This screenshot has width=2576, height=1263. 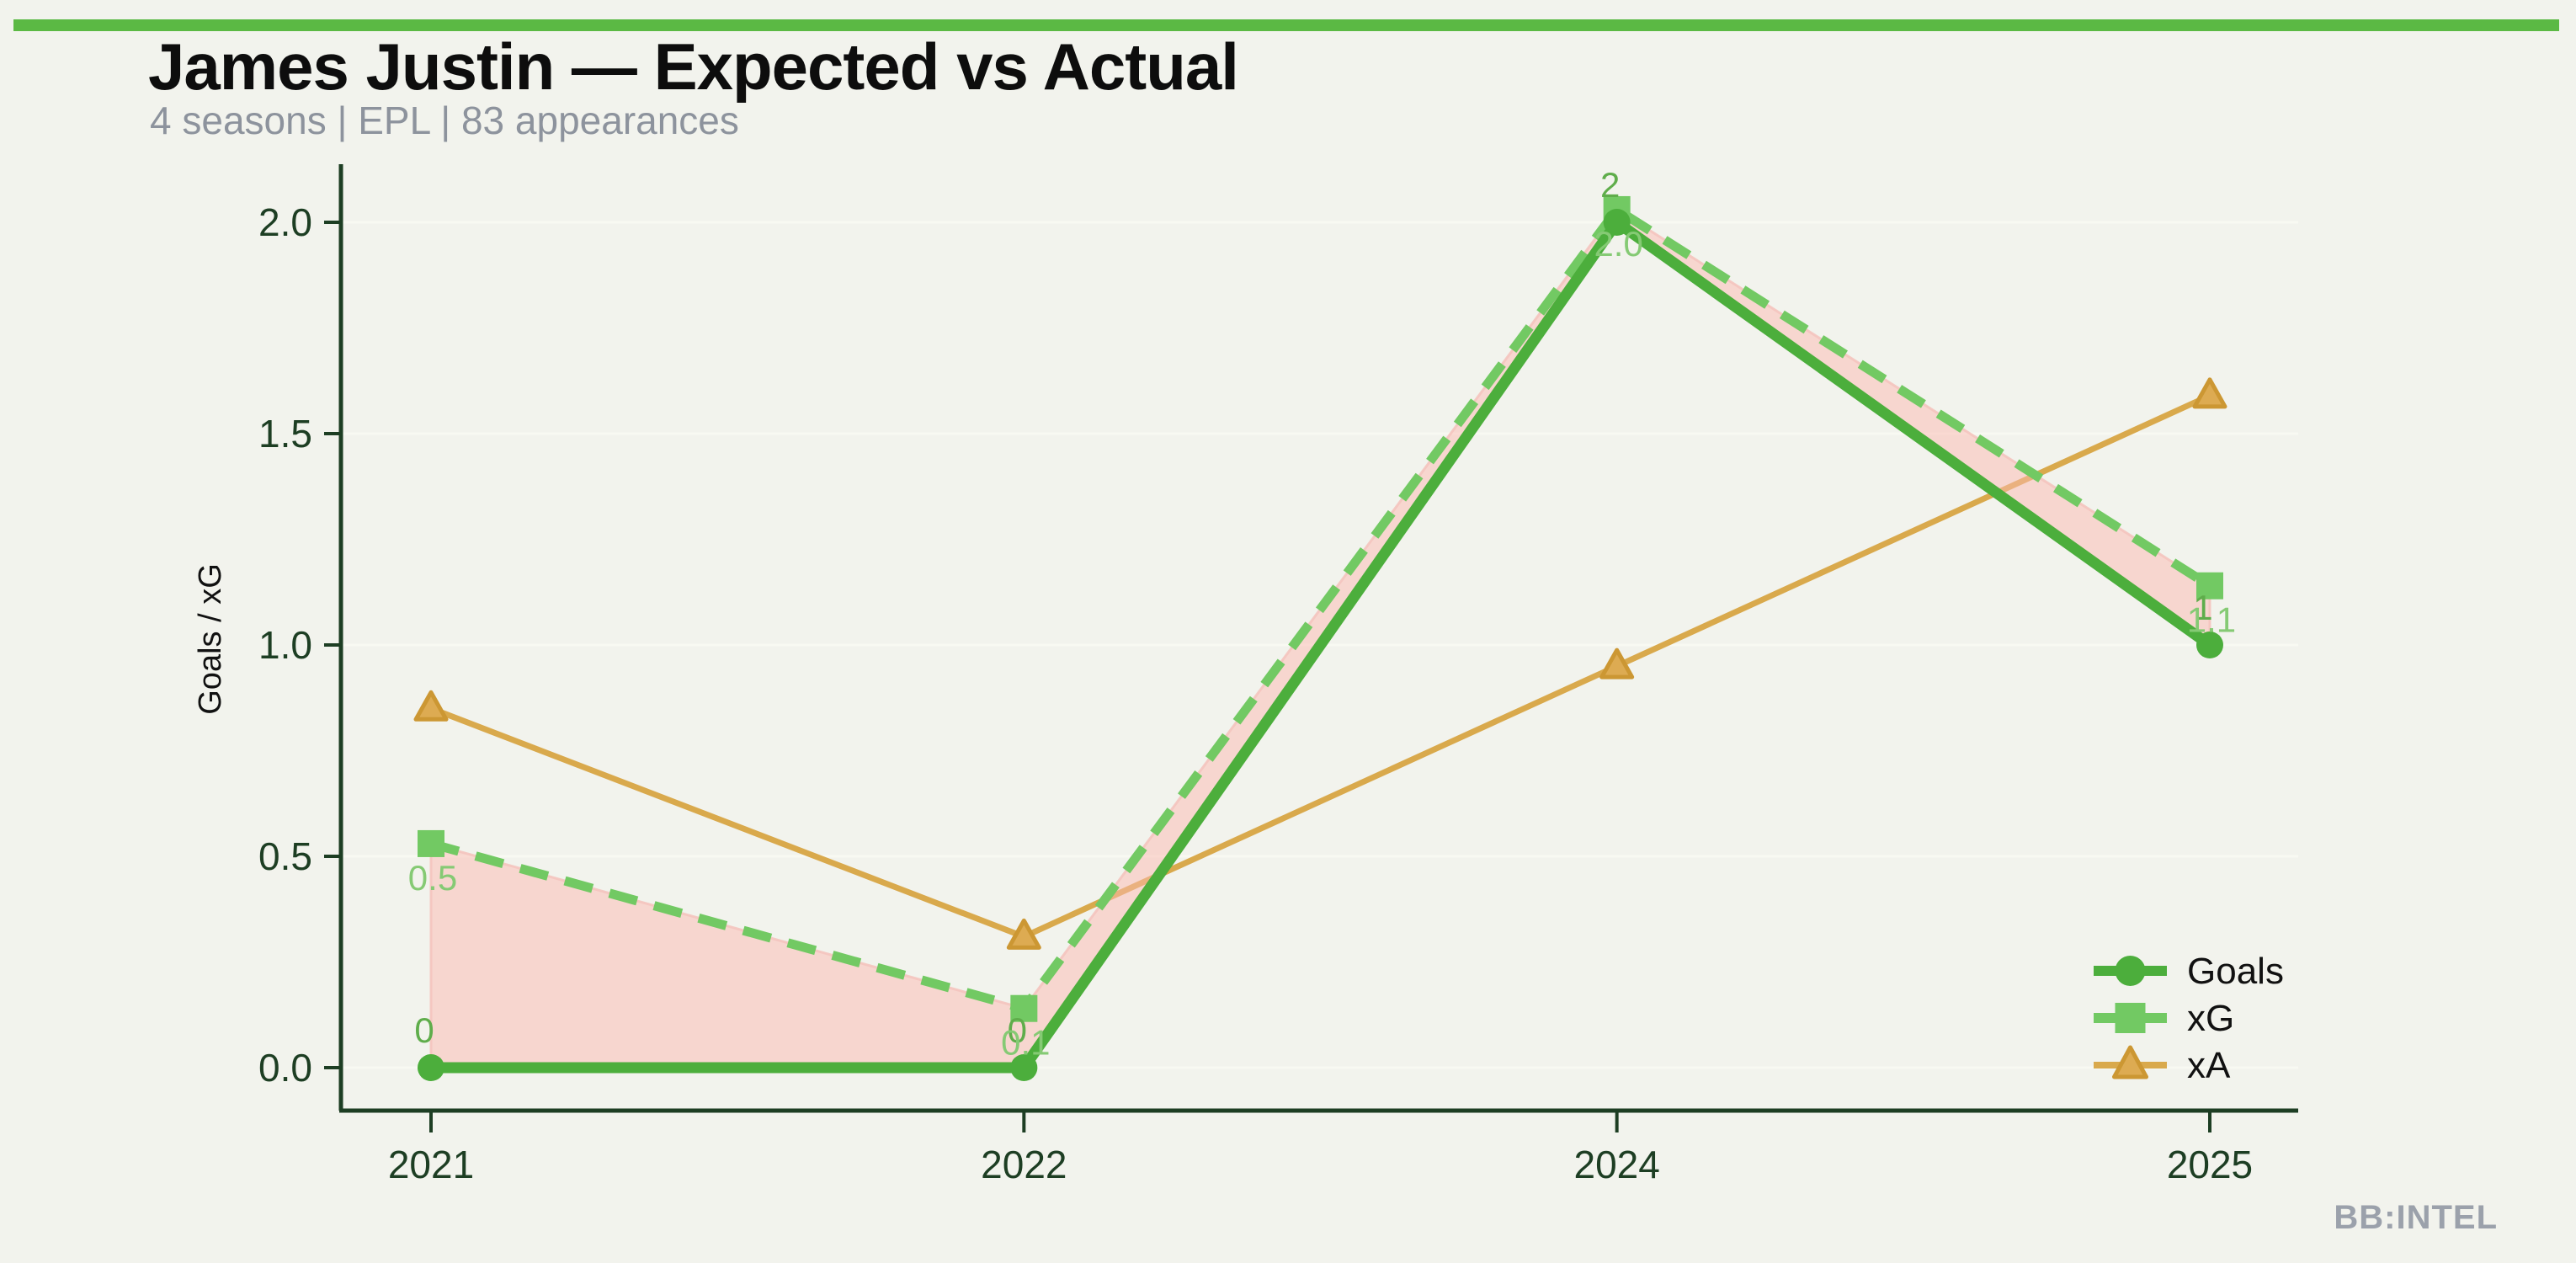 What do you see at coordinates (1616, 1164) in the screenshot?
I see `x-tick-label: 2024` at bounding box center [1616, 1164].